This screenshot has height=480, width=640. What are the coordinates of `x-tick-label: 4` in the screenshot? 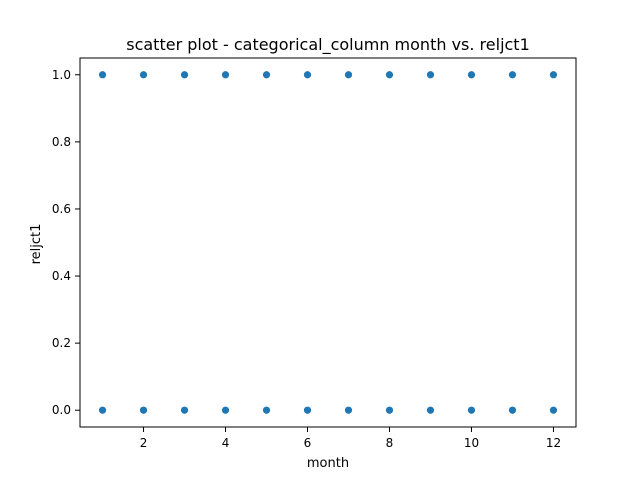 It's located at (226, 443).